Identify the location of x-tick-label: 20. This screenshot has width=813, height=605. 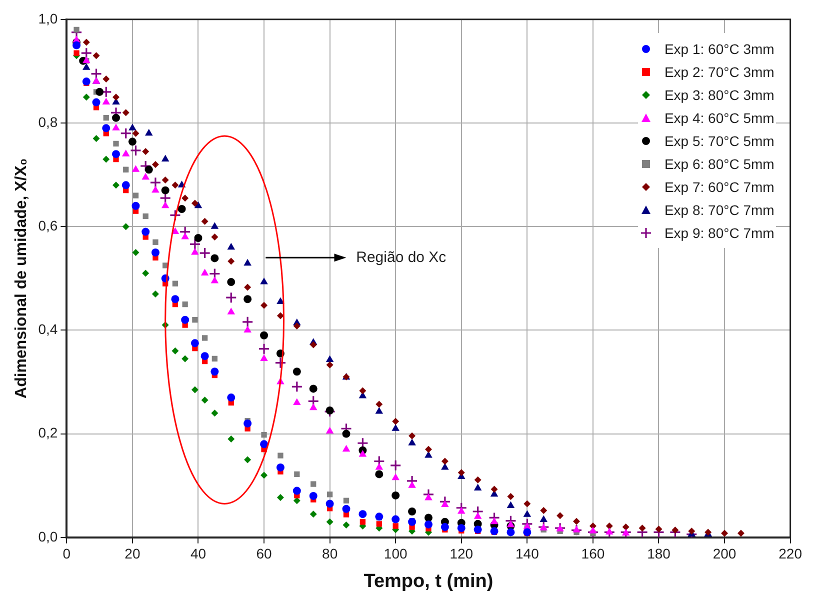
(132, 554).